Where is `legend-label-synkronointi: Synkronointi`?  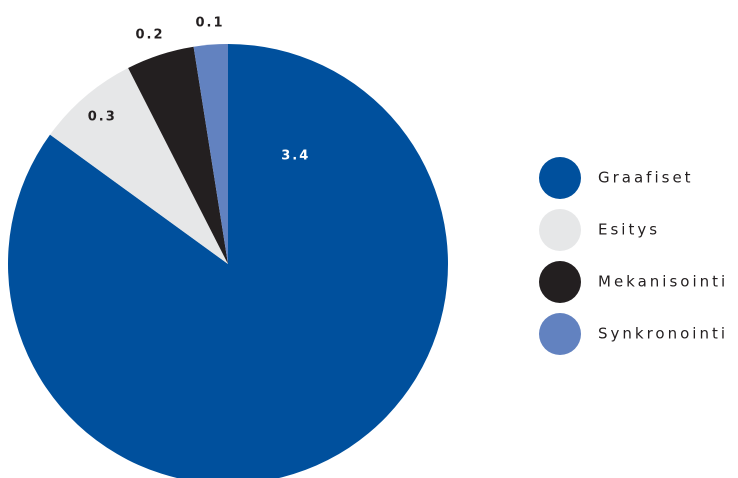
legend-label-synkronointi: Synkronointi is located at coordinates (663, 334).